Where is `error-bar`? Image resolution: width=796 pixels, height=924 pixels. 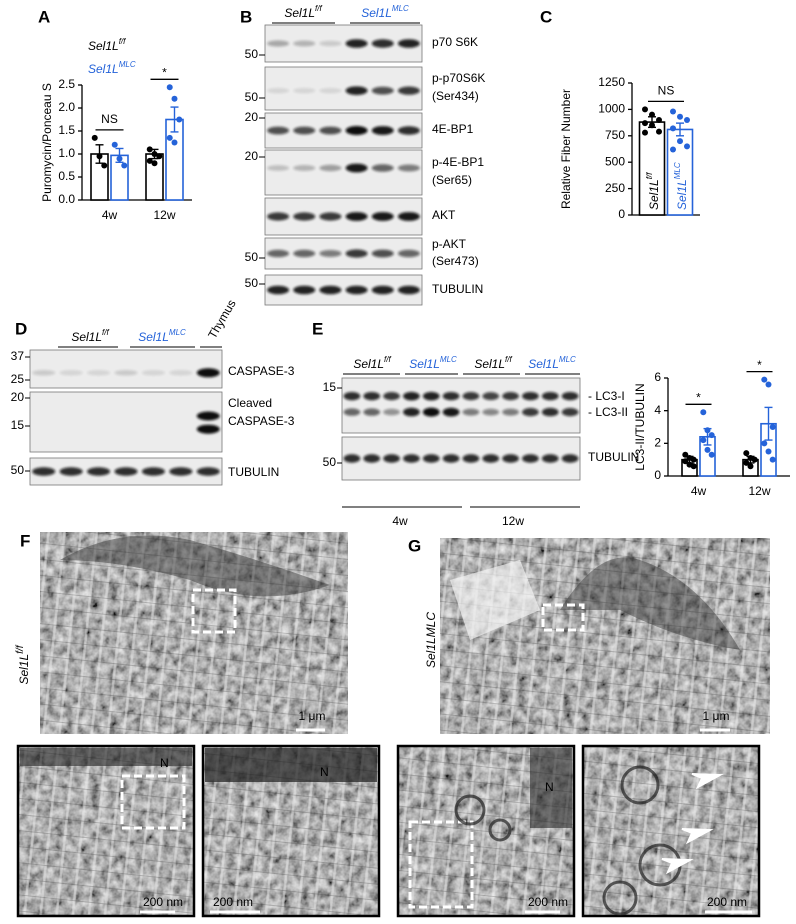 error-bar is located at coordinates (768, 423).